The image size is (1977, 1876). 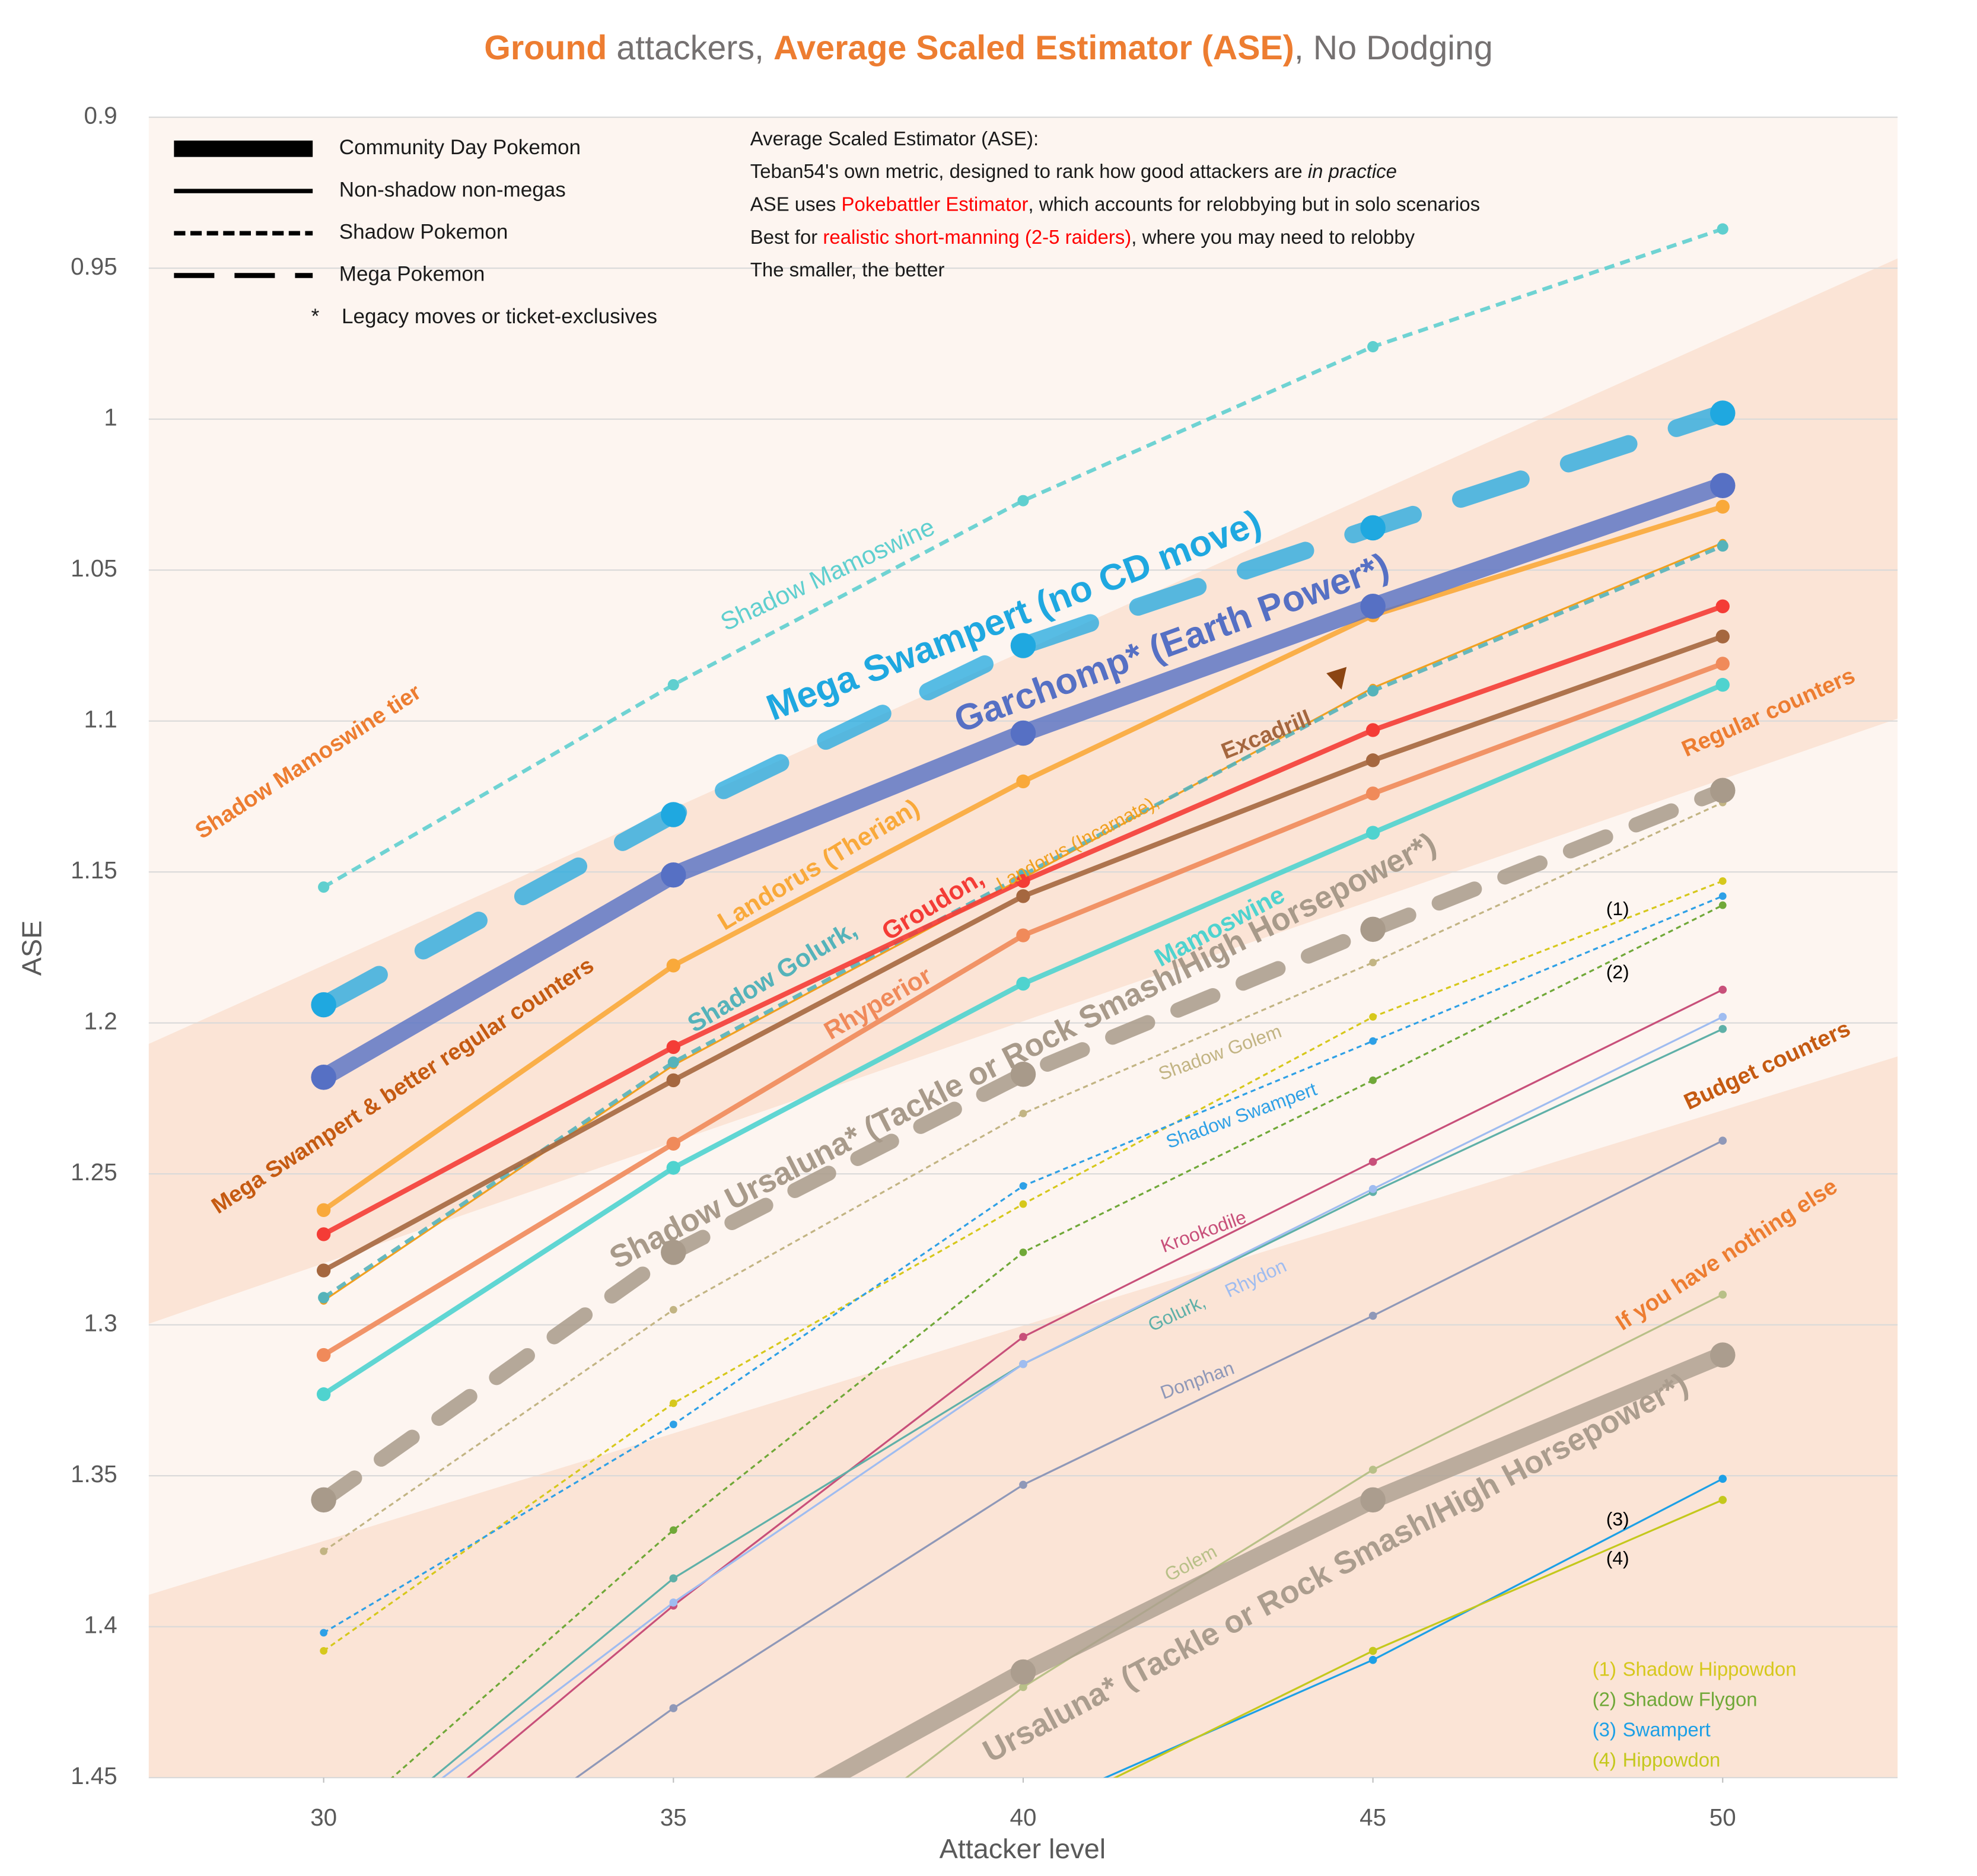 What do you see at coordinates (1373, 1817) in the screenshot?
I see `x-tick-label: 45` at bounding box center [1373, 1817].